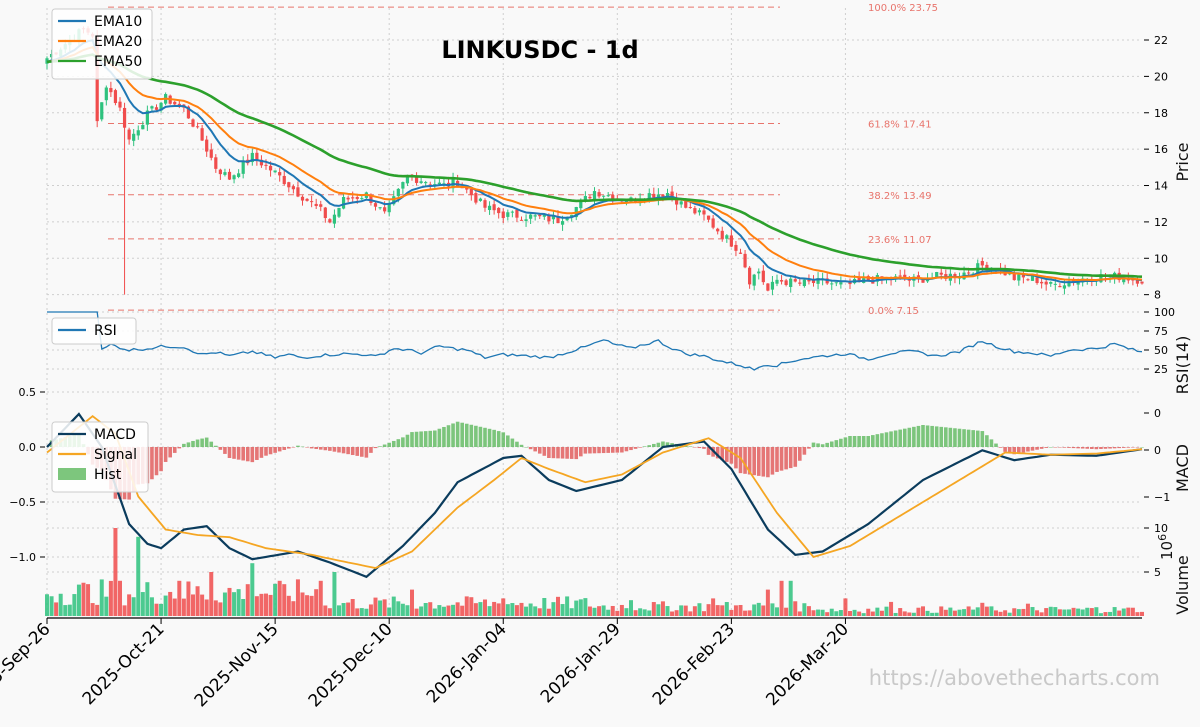 The image size is (1200, 727). I want to click on volume-axis-multiplier: 106, so click(1166, 547).